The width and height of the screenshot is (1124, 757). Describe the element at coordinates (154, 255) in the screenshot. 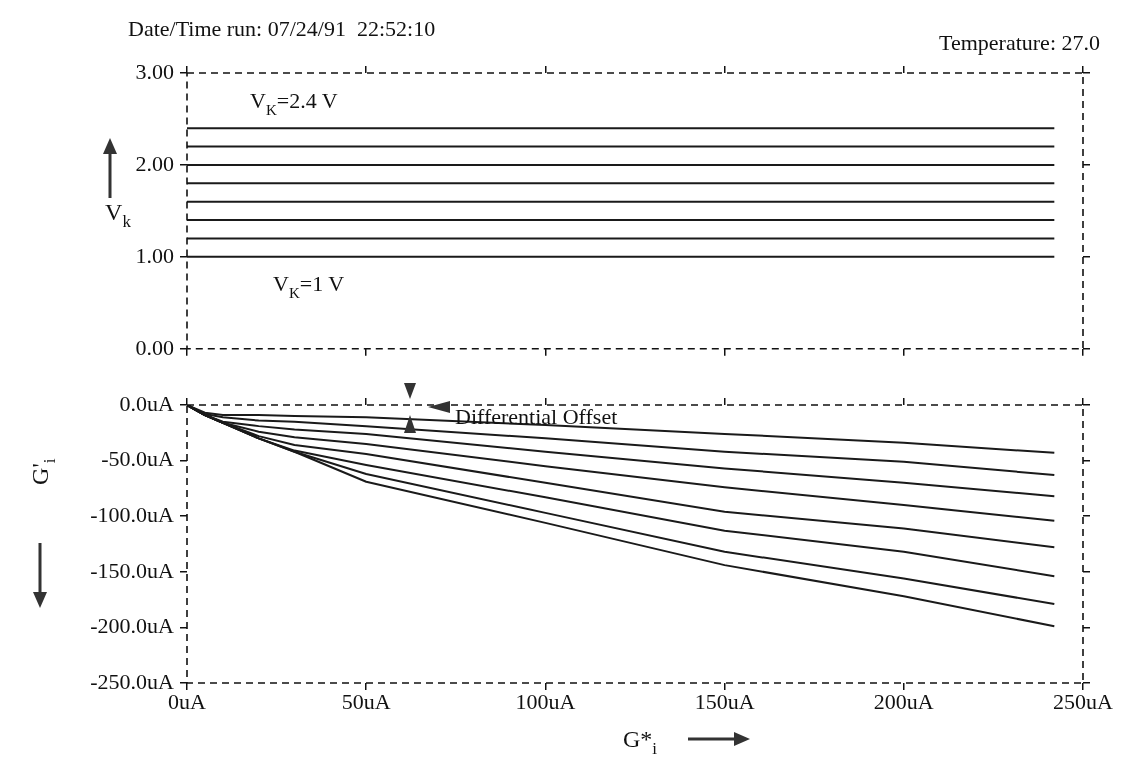

I see `y-tick-label: 1.00` at that location.